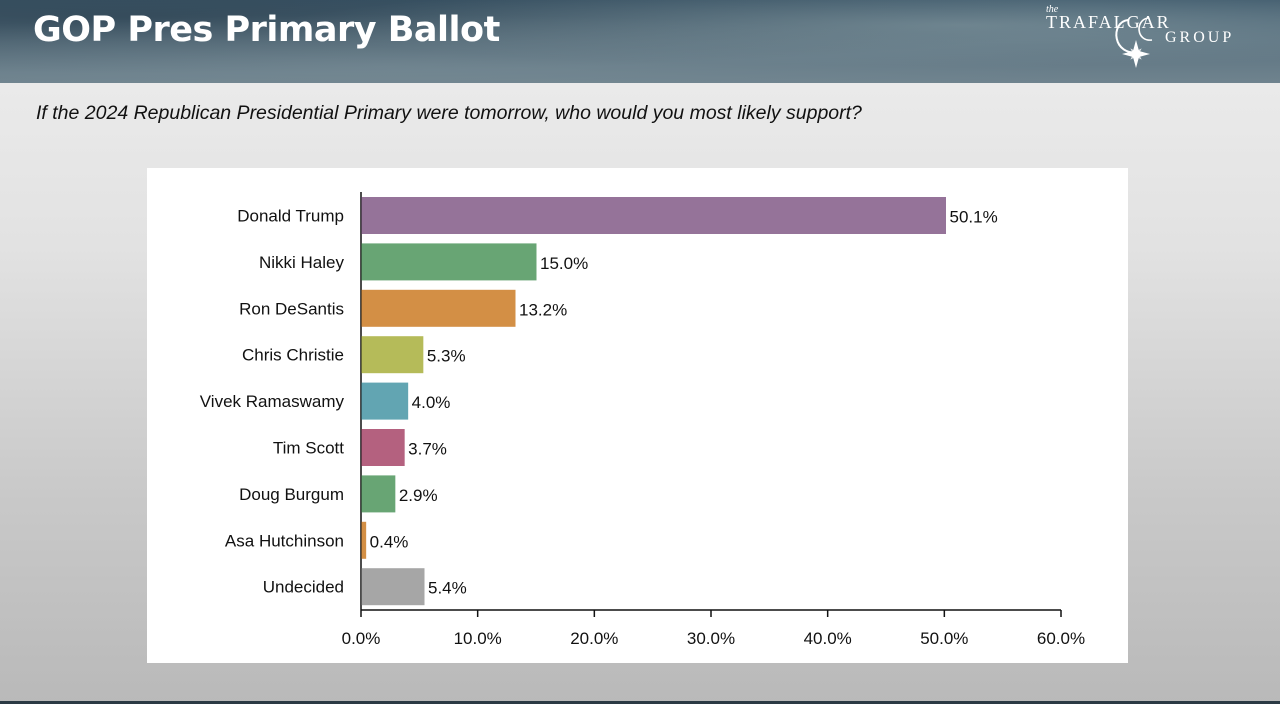 Image resolution: width=1280 pixels, height=704 pixels. What do you see at coordinates (302, 262) in the screenshot?
I see `category-label: Nikki Haley` at bounding box center [302, 262].